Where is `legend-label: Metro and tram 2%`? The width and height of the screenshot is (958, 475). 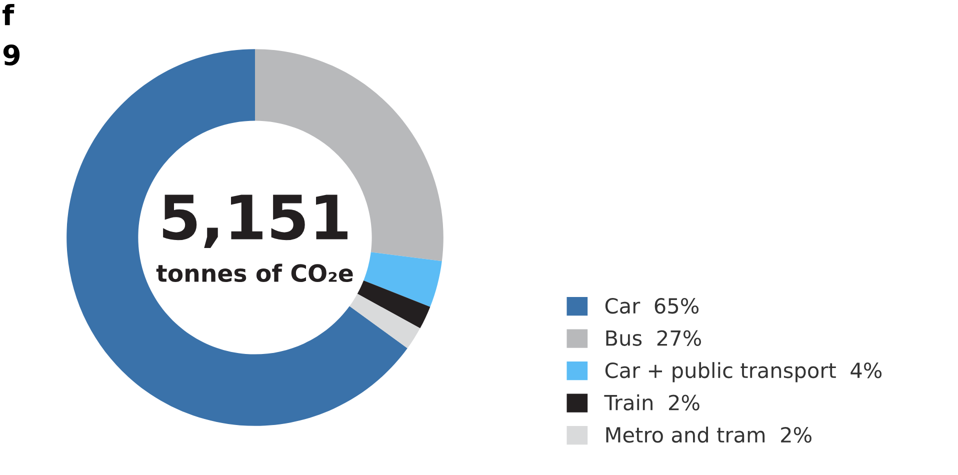
legend-label: Metro and tram 2% is located at coordinates (709, 434).